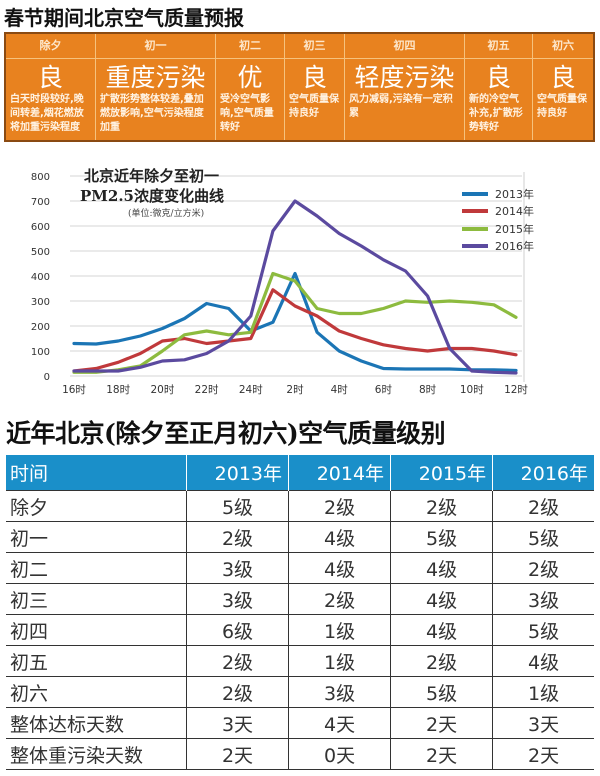 The width and height of the screenshot is (600, 776). What do you see at coordinates (40, 327) in the screenshot?
I see `y-tick-label: 200` at bounding box center [40, 327].